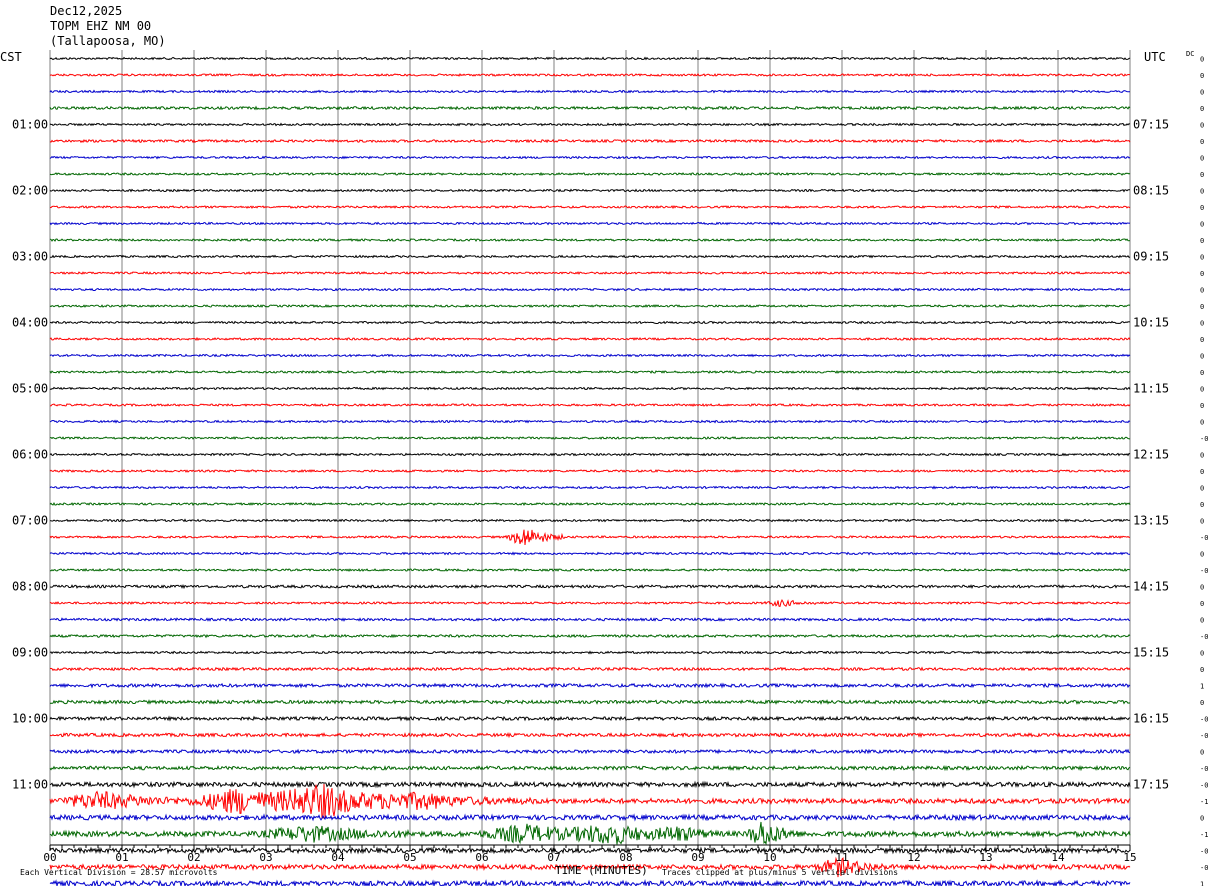 This screenshot has width=1210, height=886. Describe the element at coordinates (1151, 125) in the screenshot. I see `right-hour-label: 07:15` at that location.